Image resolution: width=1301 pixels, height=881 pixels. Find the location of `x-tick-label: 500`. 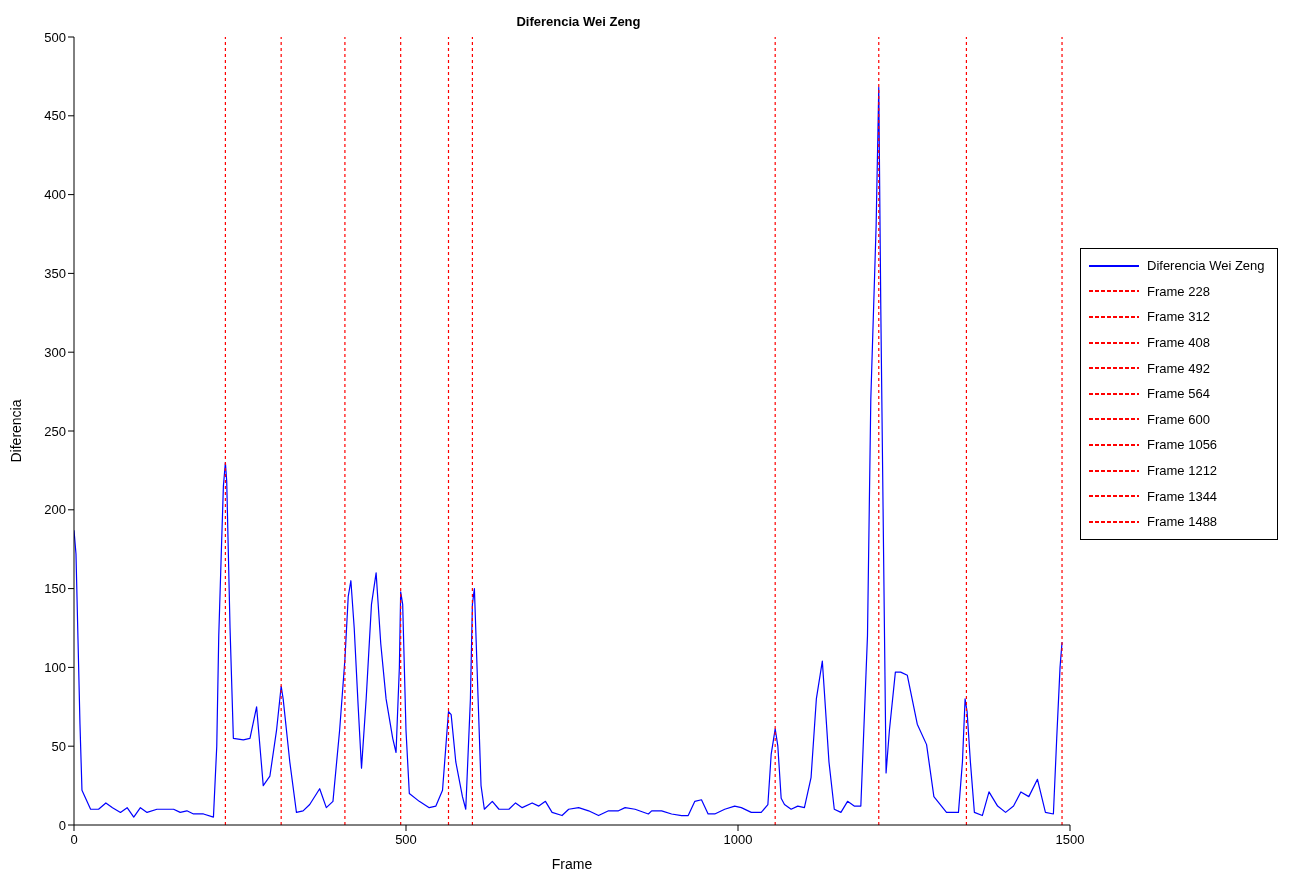

x-tick-label: 500 is located at coordinates (406, 840).